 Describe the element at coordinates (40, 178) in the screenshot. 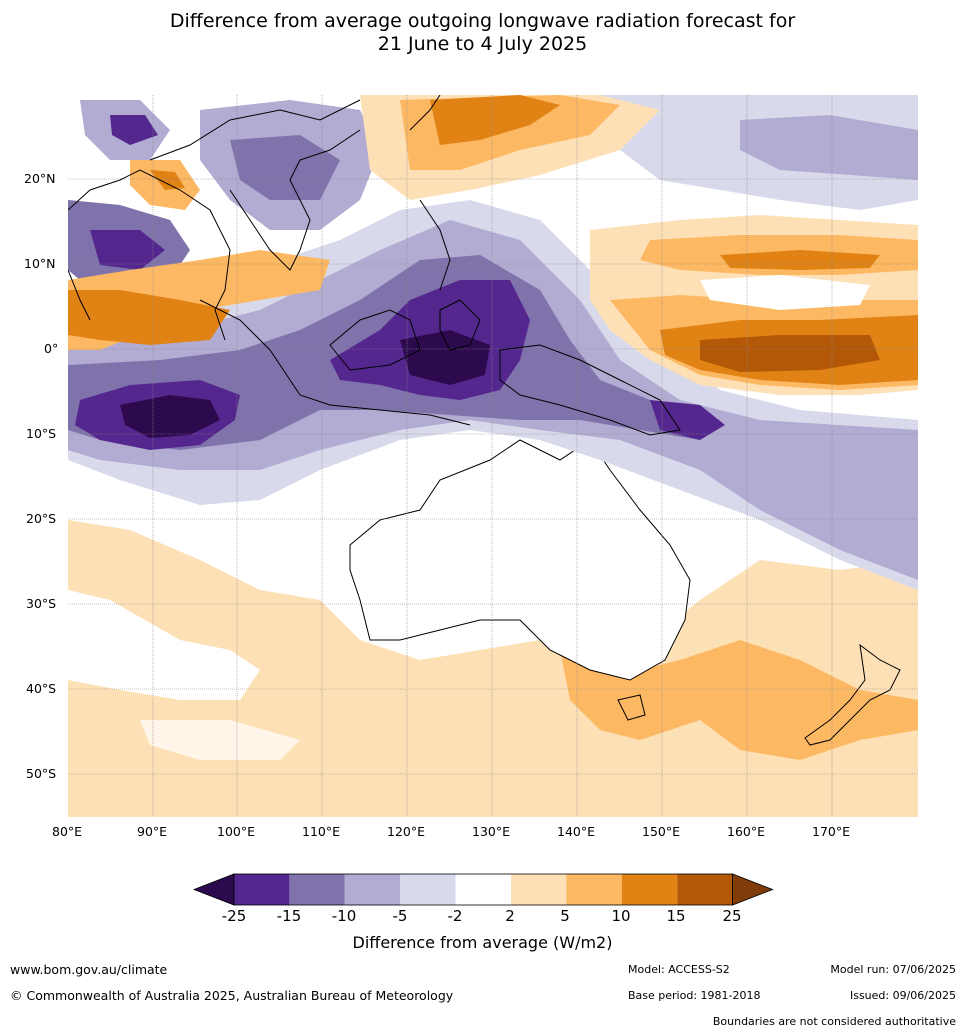

I see `lat-tick-20n: 20°N` at that location.